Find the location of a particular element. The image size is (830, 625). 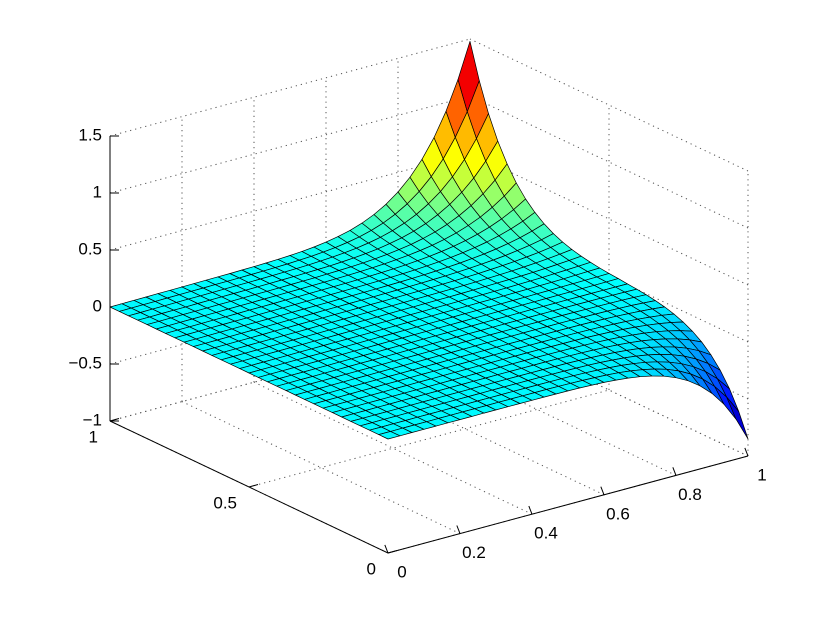

x-tick-label: 0.4 is located at coordinates (546, 533).